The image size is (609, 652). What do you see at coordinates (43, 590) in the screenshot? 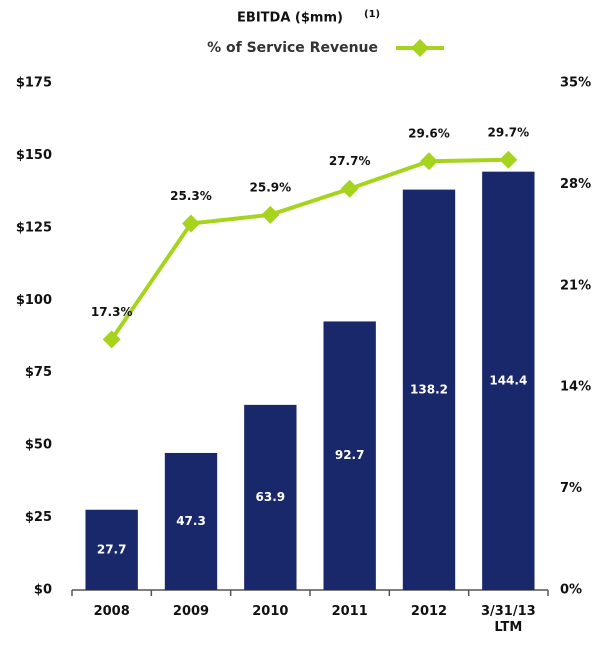
I see `y-tick-label: $0` at bounding box center [43, 590].